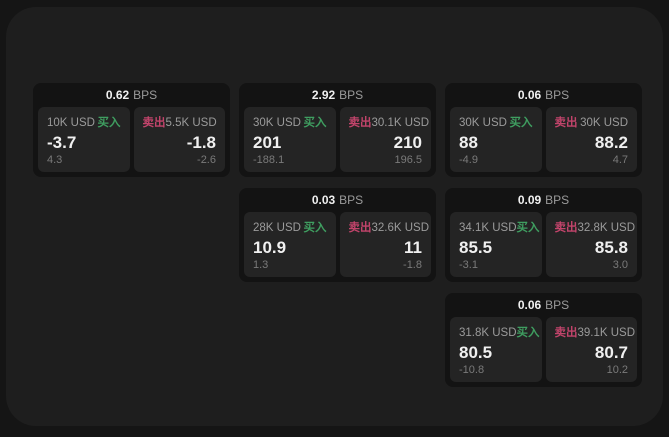  I want to click on sell-size: 32.6K USD, so click(400, 228).